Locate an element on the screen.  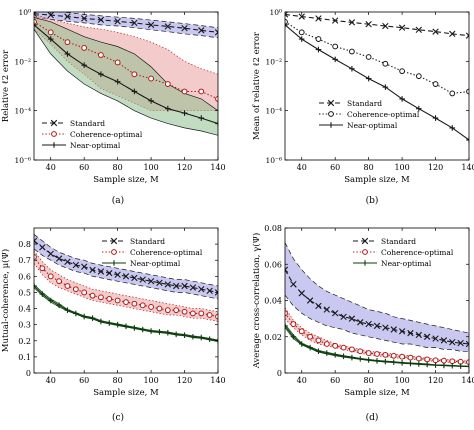
y-tick-label: 0.7 is located at coordinates (24, 260).